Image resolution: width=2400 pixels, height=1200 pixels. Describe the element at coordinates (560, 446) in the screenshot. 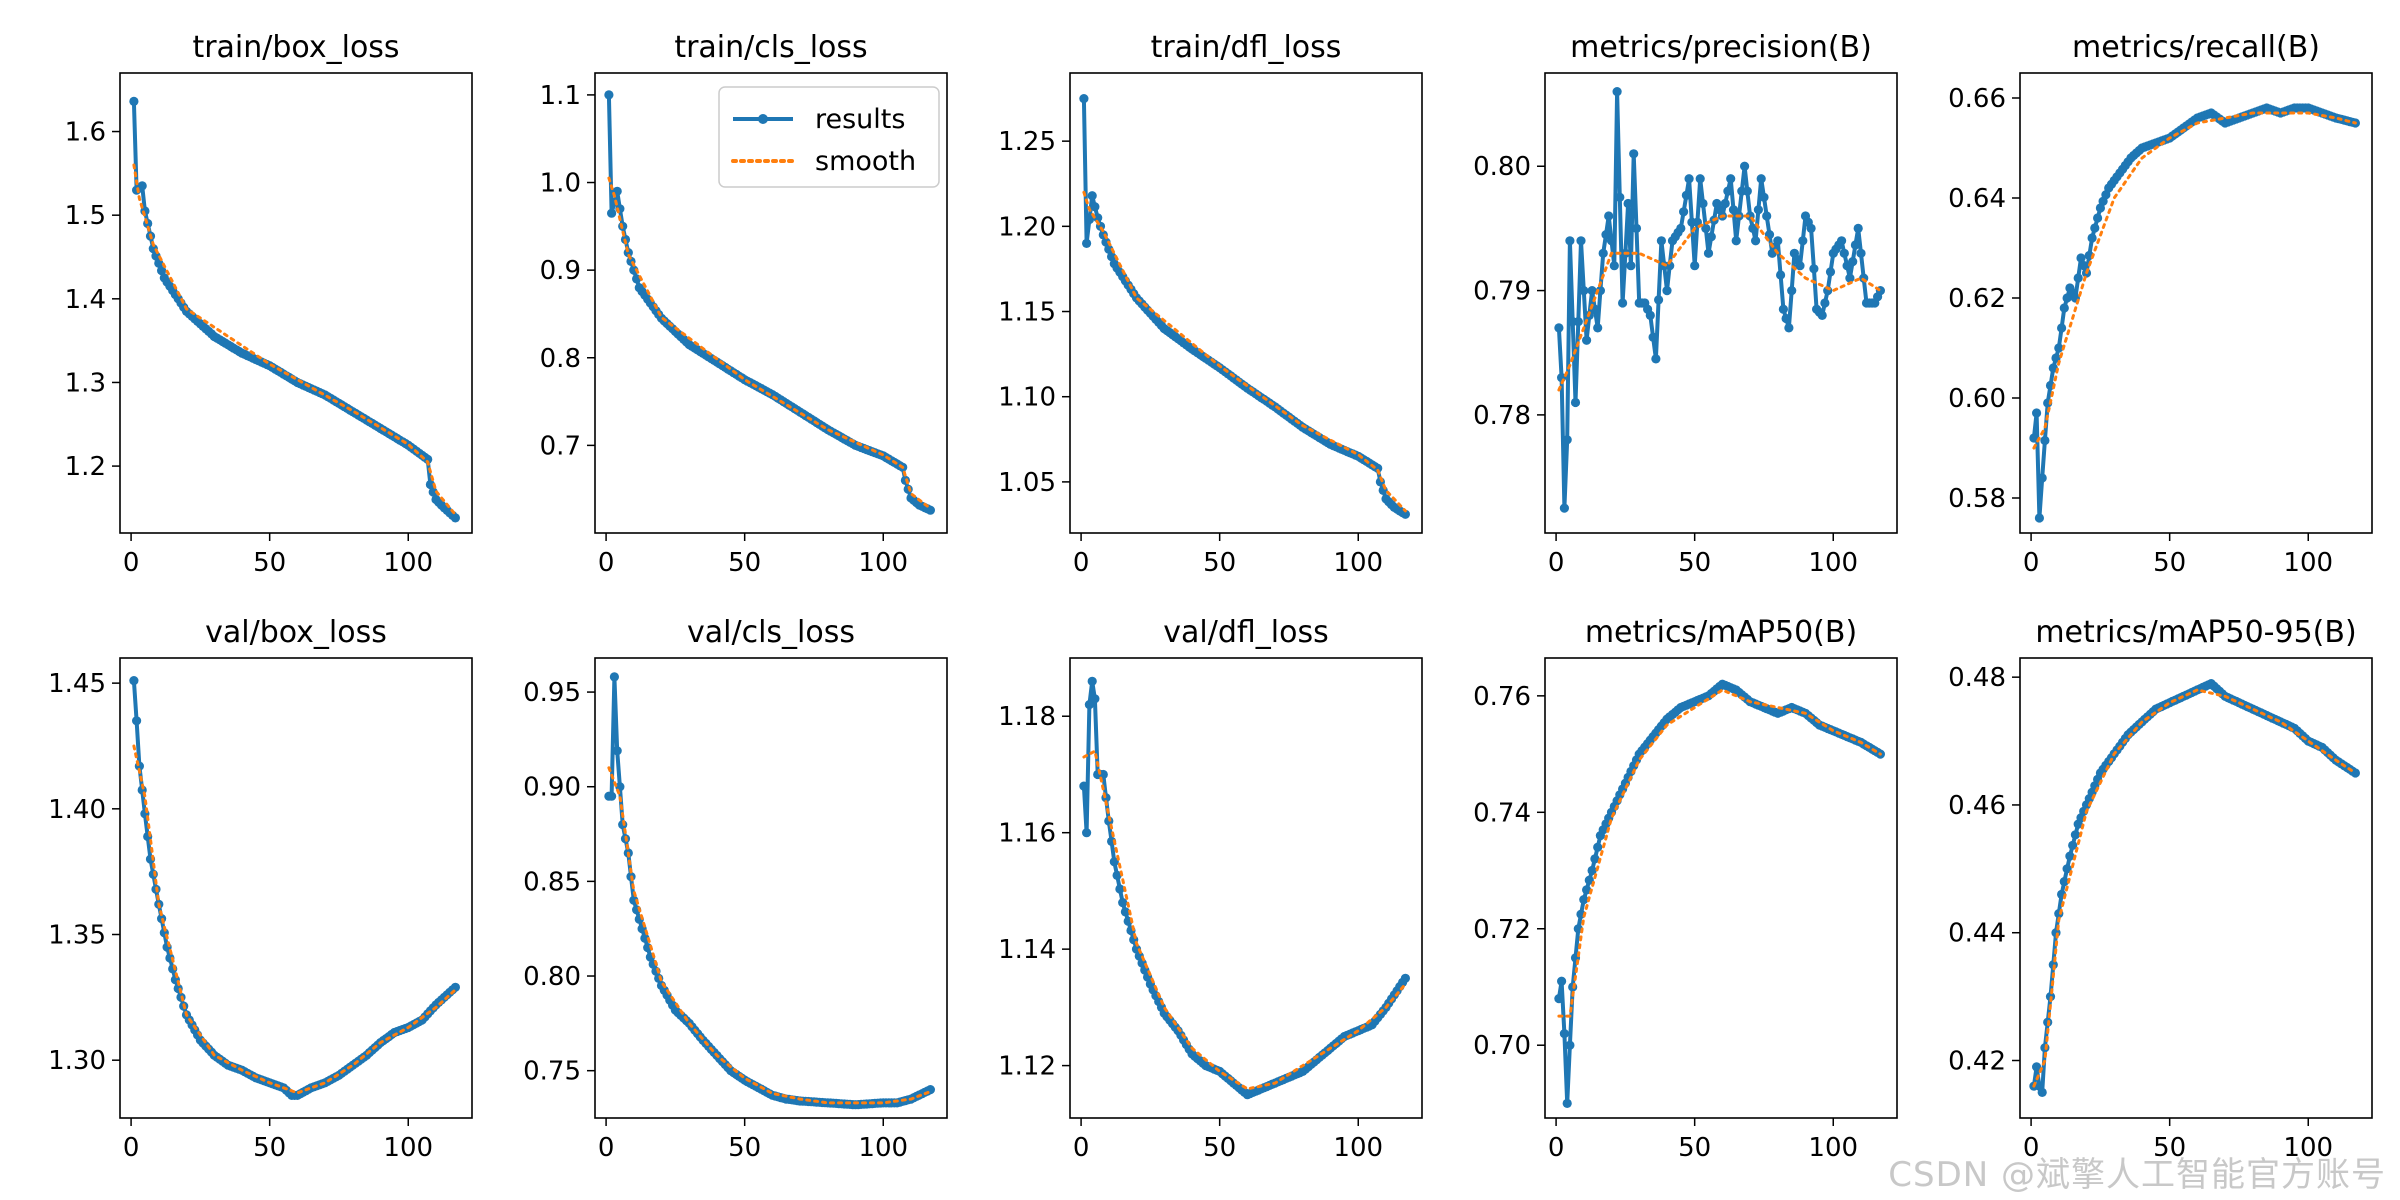

I see `y-tick-label: 0.7` at that location.